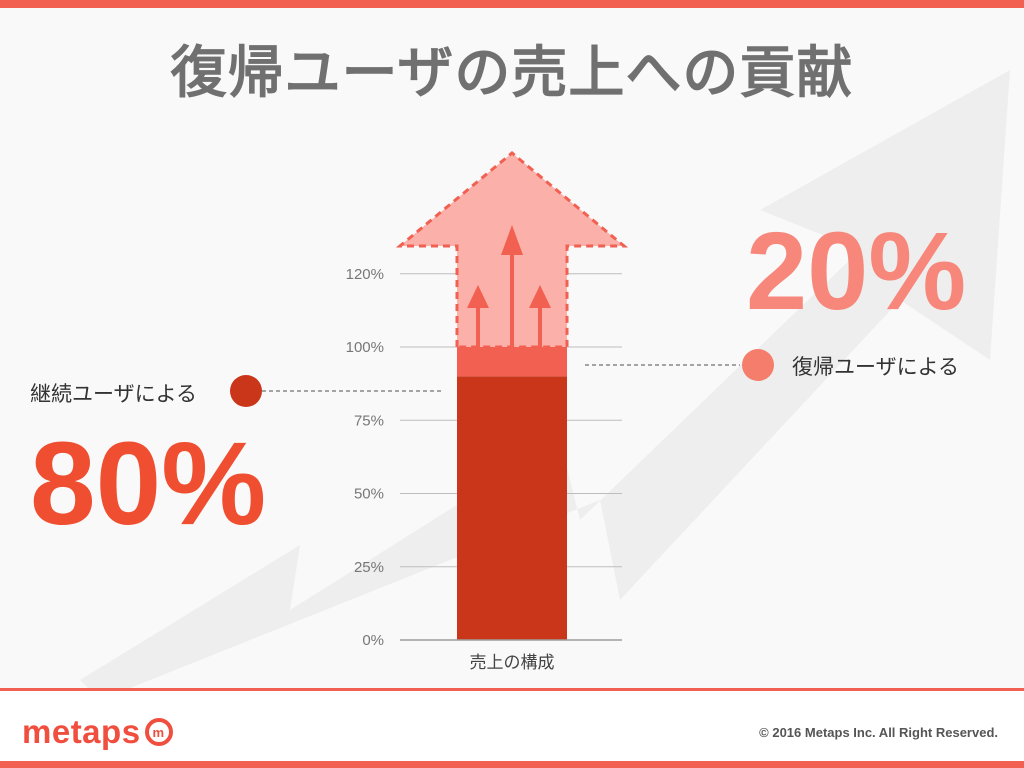 This screenshot has height=768, width=1024. What do you see at coordinates (365, 457) in the screenshot?
I see `y-tick-labels: 0% 25% 50% 75% 100% 120%` at bounding box center [365, 457].